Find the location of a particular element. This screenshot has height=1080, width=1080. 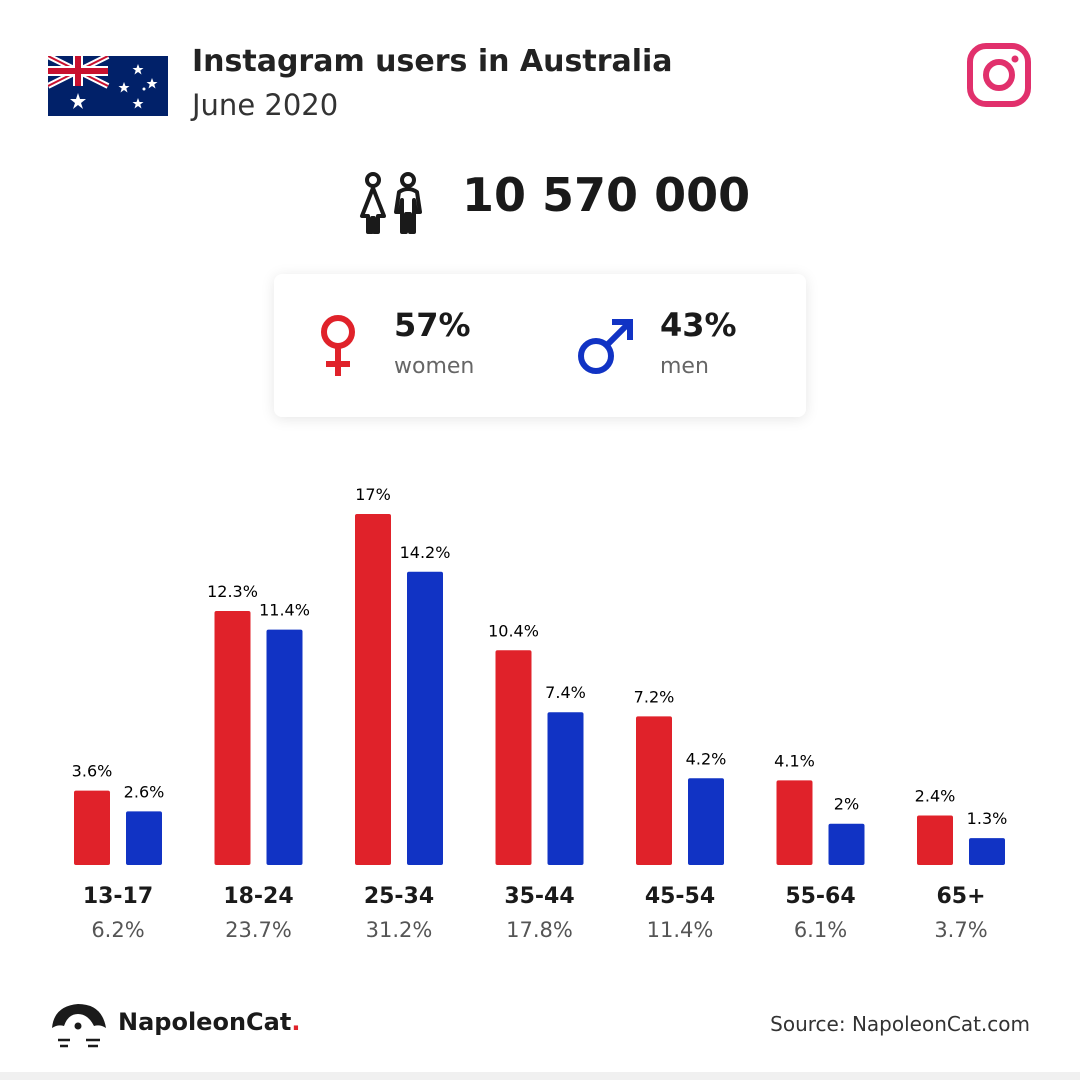

data-label-55-64-series-0: 4.1% is located at coordinates (794, 760).